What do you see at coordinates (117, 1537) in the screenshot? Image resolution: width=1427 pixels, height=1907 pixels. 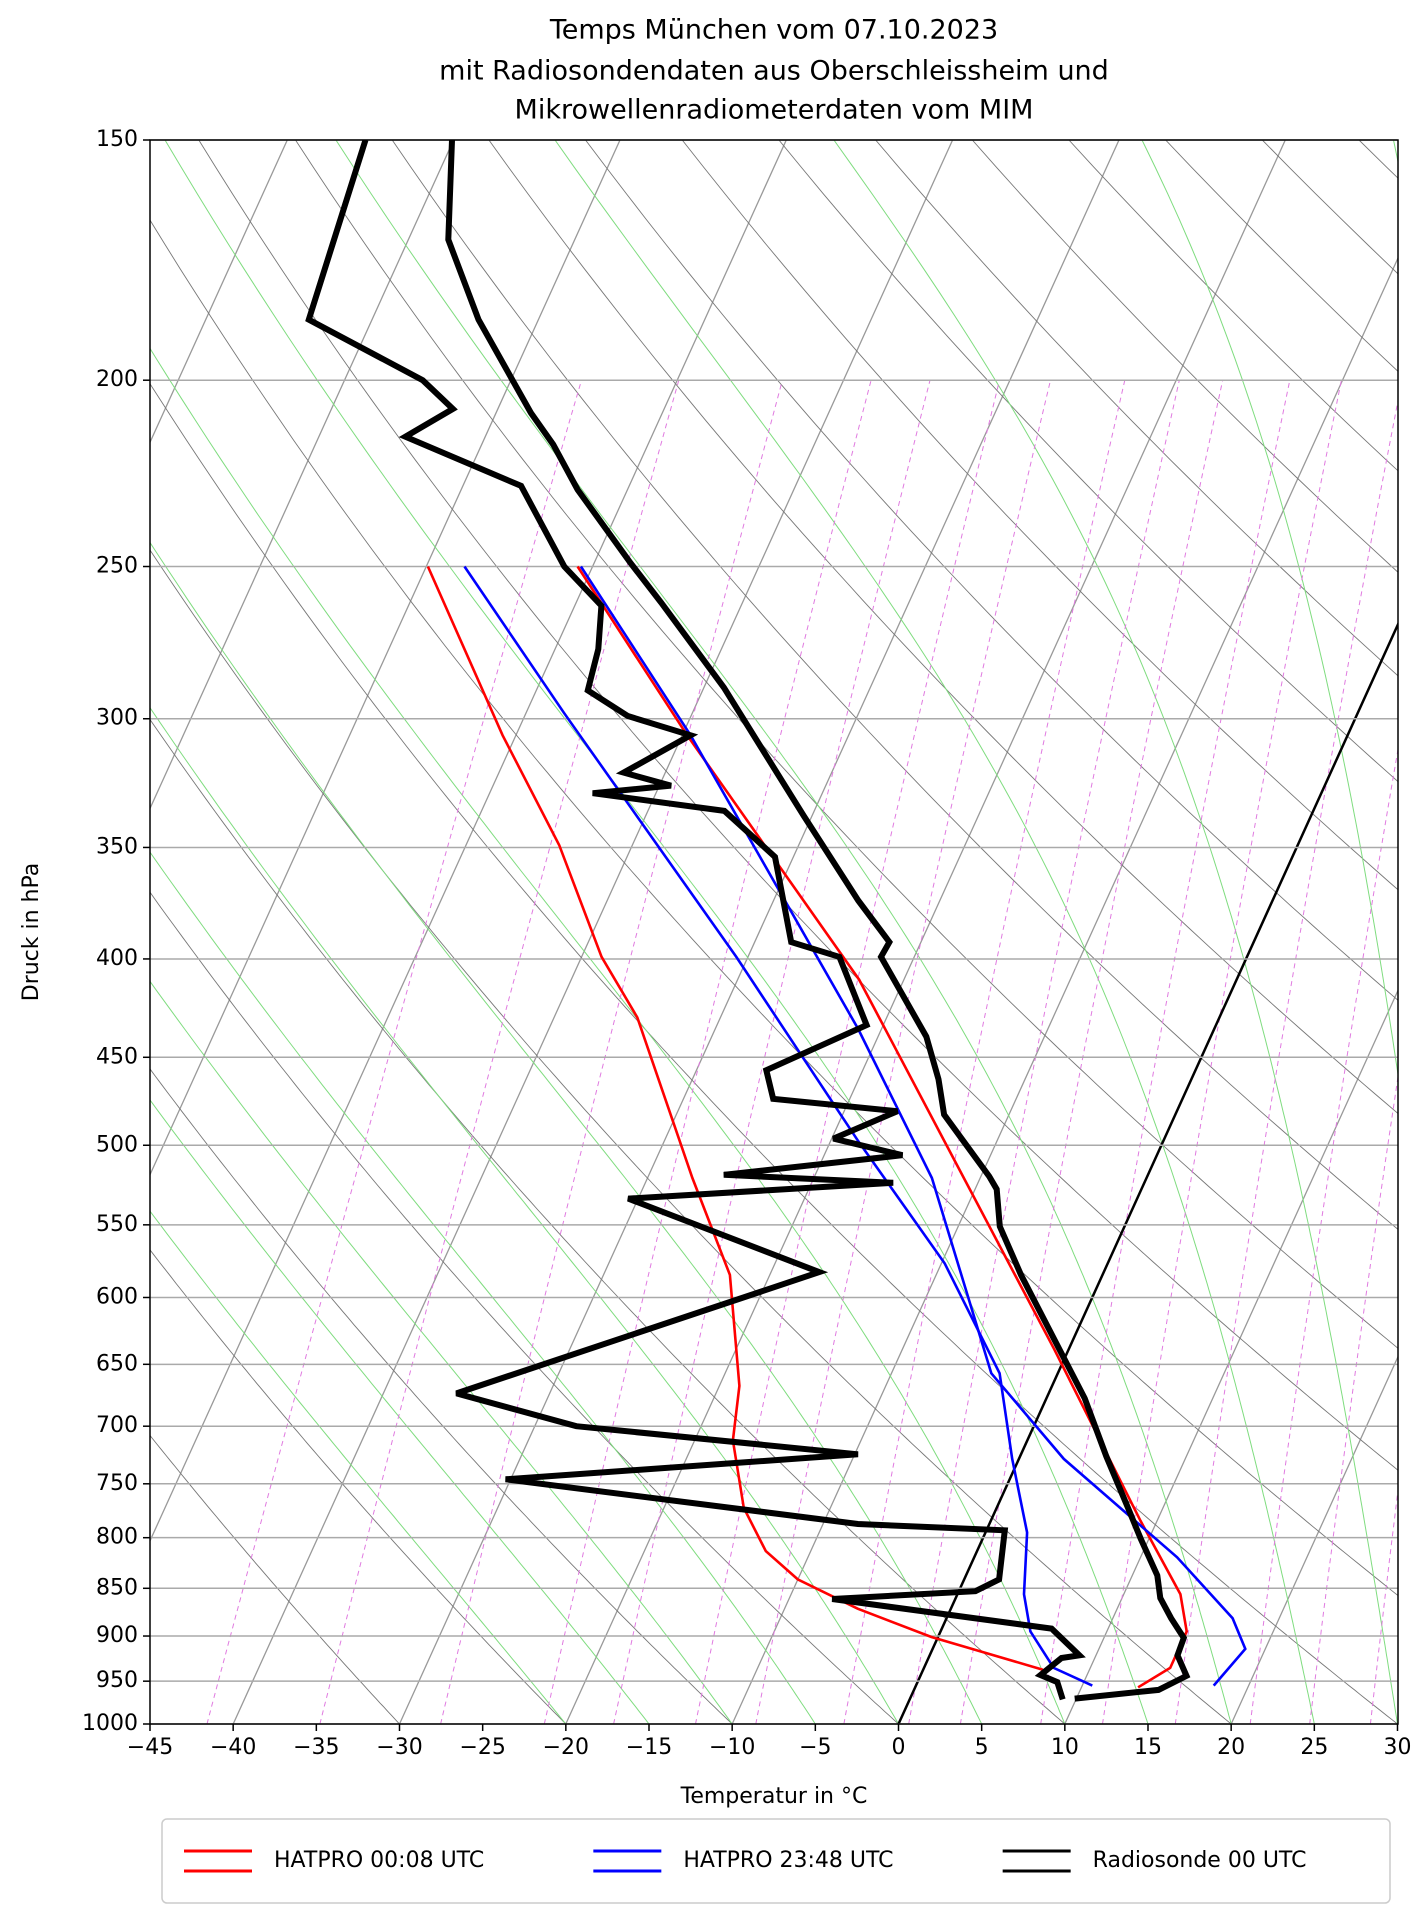 I see `y-tick-label: 800` at bounding box center [117, 1537].